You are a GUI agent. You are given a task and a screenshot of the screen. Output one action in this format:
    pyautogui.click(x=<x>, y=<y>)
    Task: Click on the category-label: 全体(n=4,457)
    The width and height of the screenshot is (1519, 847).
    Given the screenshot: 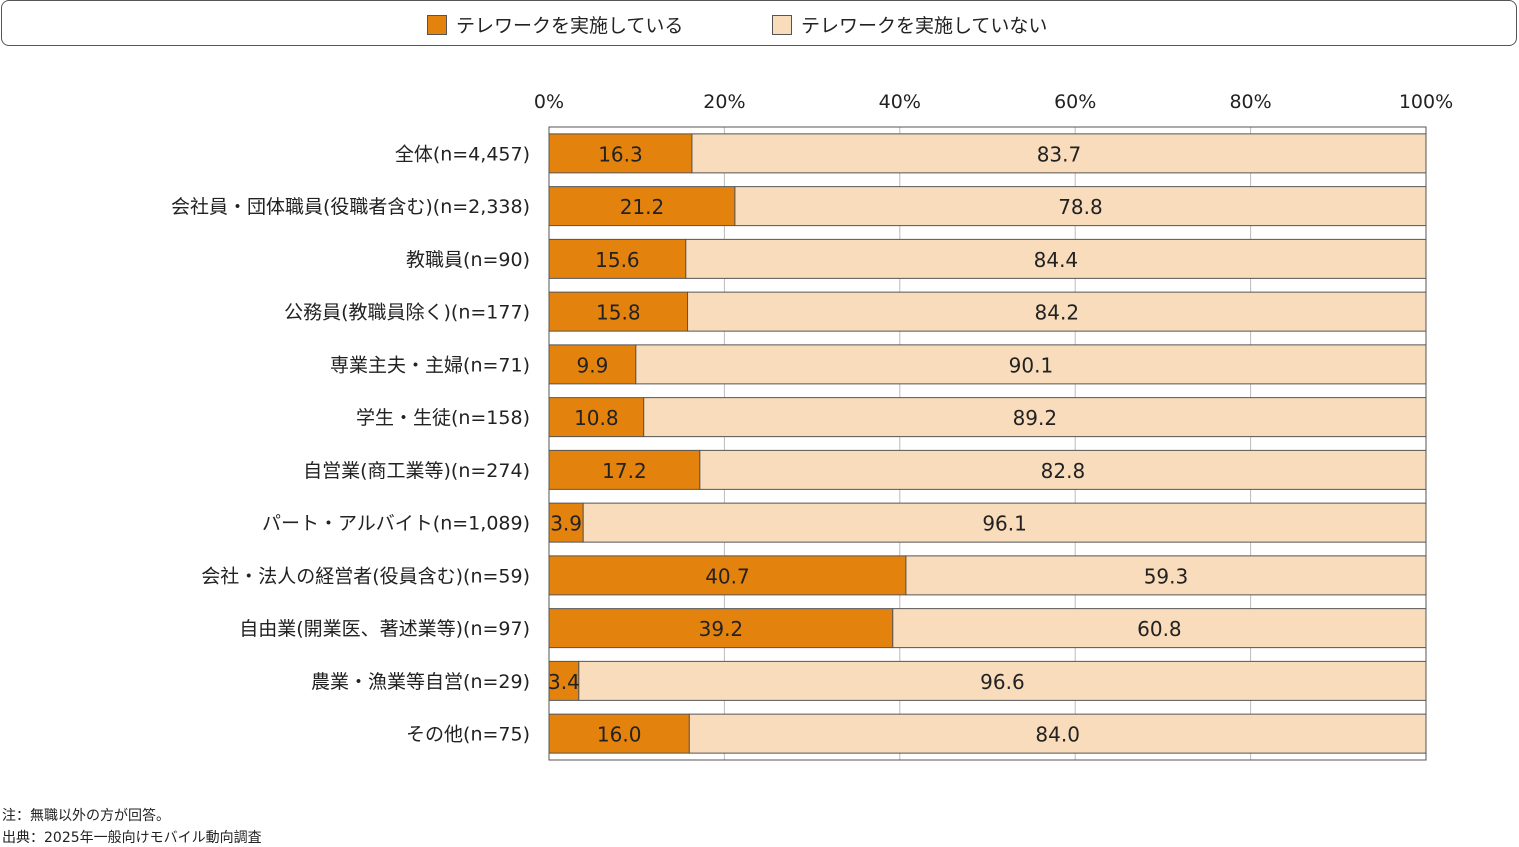 What is the action you would take?
    pyautogui.click(x=462, y=154)
    